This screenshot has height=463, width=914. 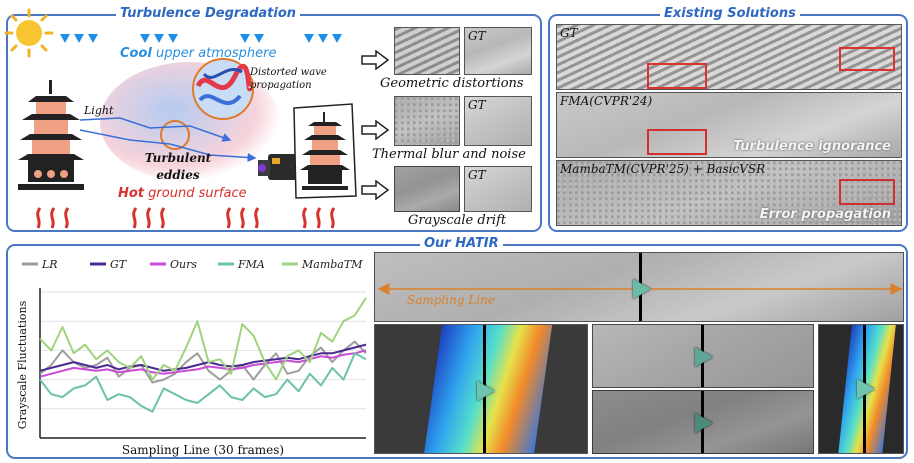 I want to click on turbulence-degradation-title: Turbulence Degradation, so click(x=208, y=13).